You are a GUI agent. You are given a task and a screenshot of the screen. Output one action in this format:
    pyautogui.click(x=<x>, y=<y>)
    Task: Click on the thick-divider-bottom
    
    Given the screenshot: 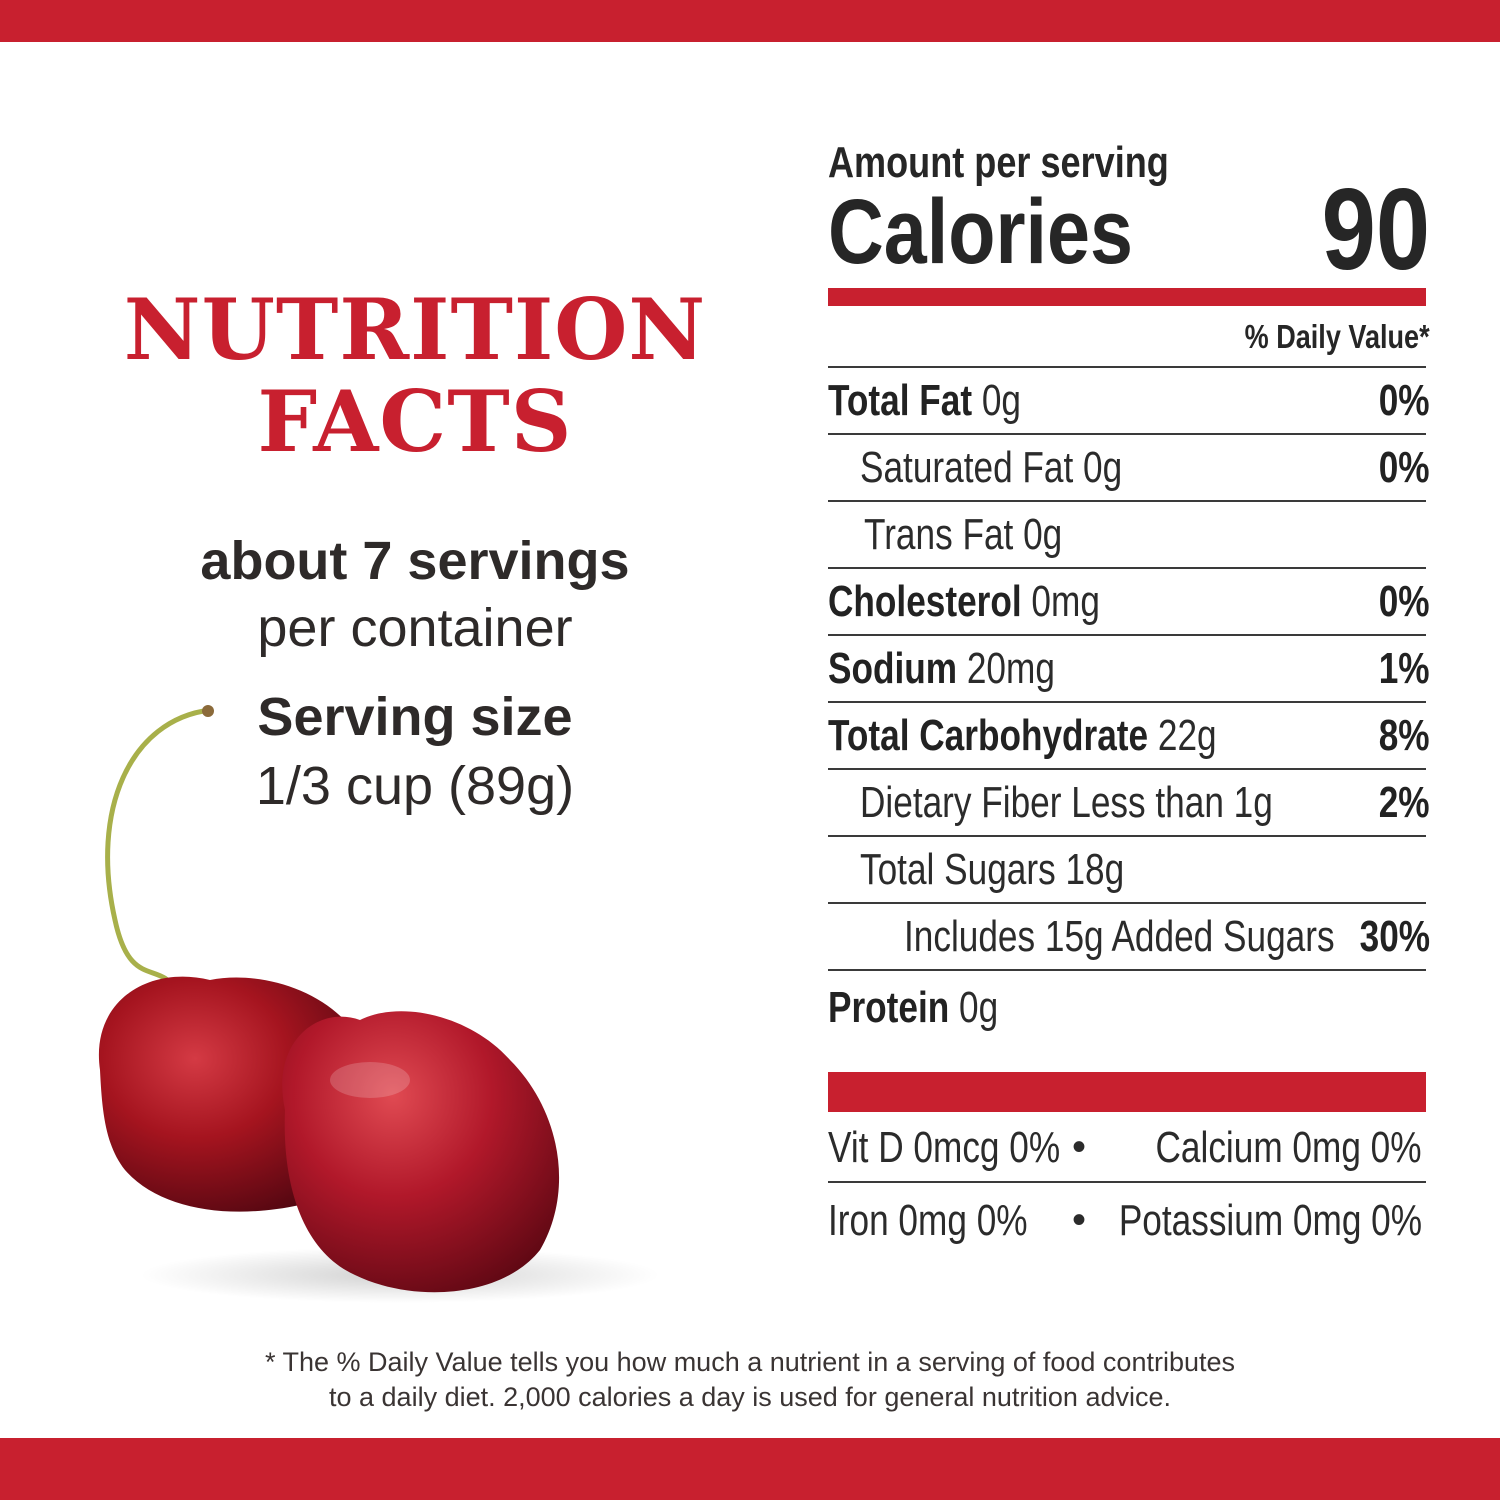 What is the action you would take?
    pyautogui.click(x=1127, y=1092)
    